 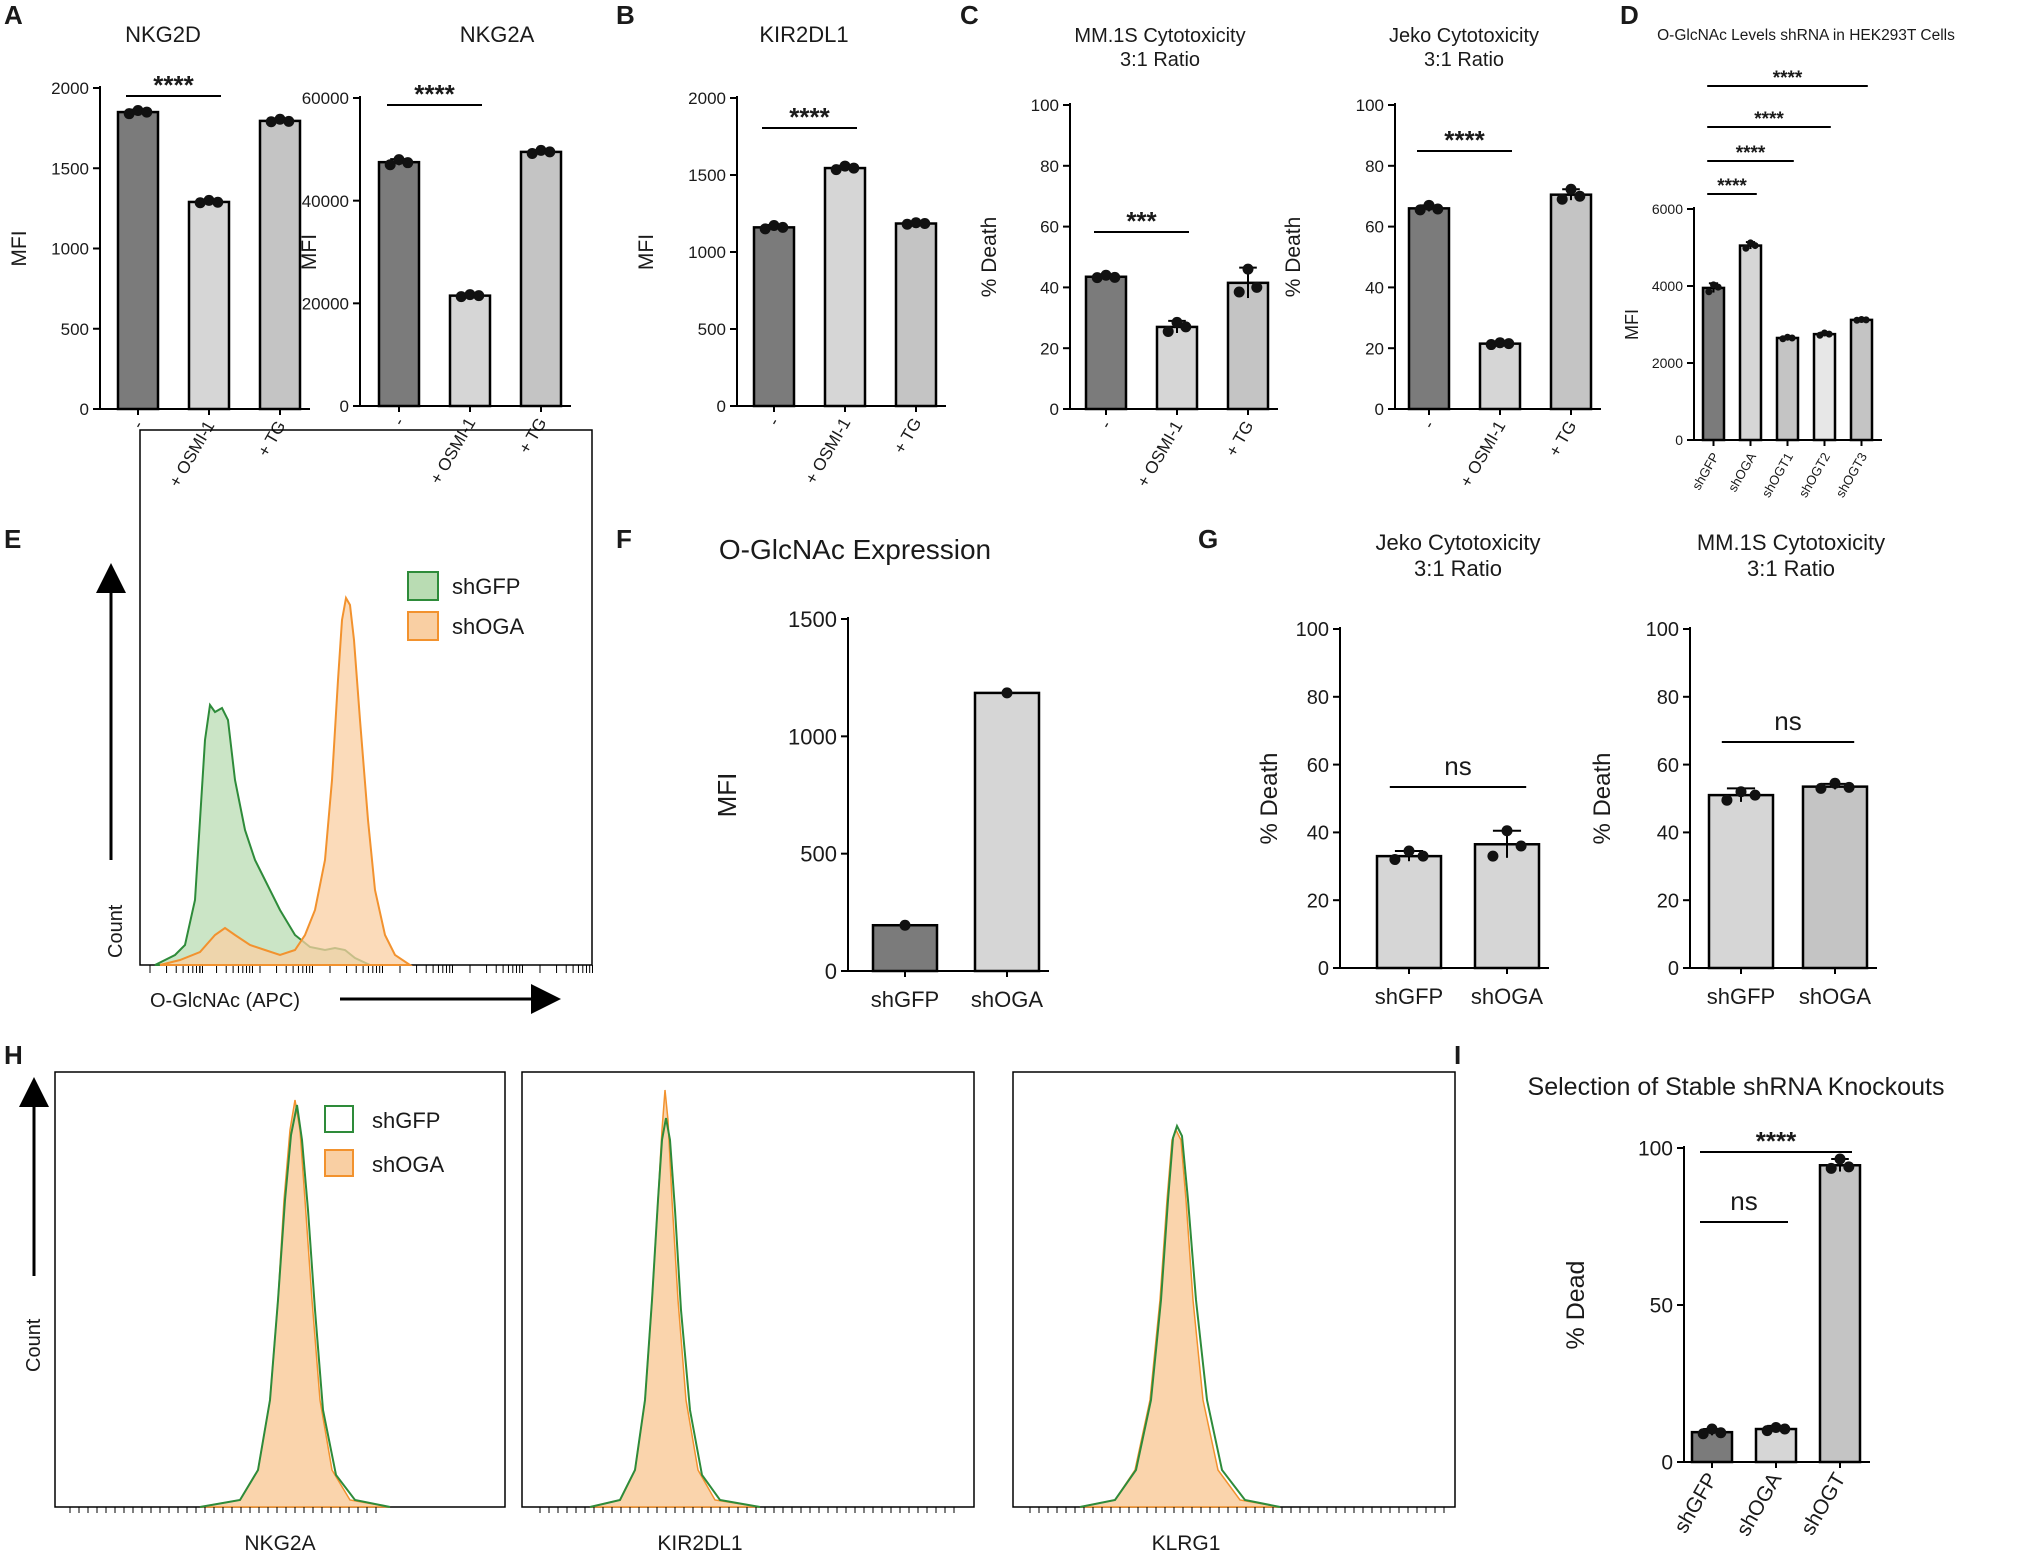 I want to click on legend-label-shgfp-e: shGFP, so click(x=486, y=586).